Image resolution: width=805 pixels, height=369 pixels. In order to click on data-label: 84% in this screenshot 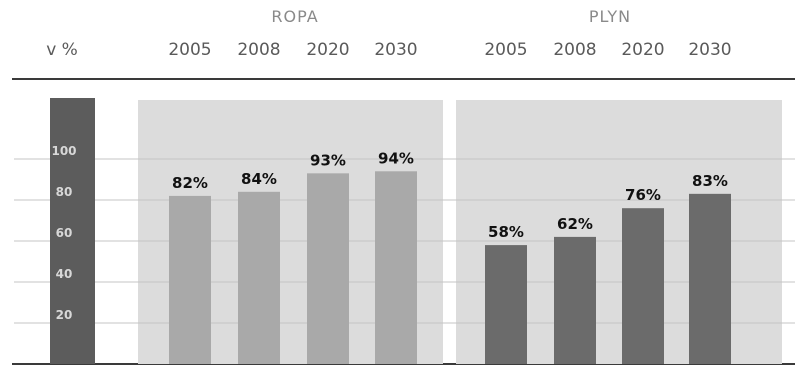, I will do `click(259, 179)`.